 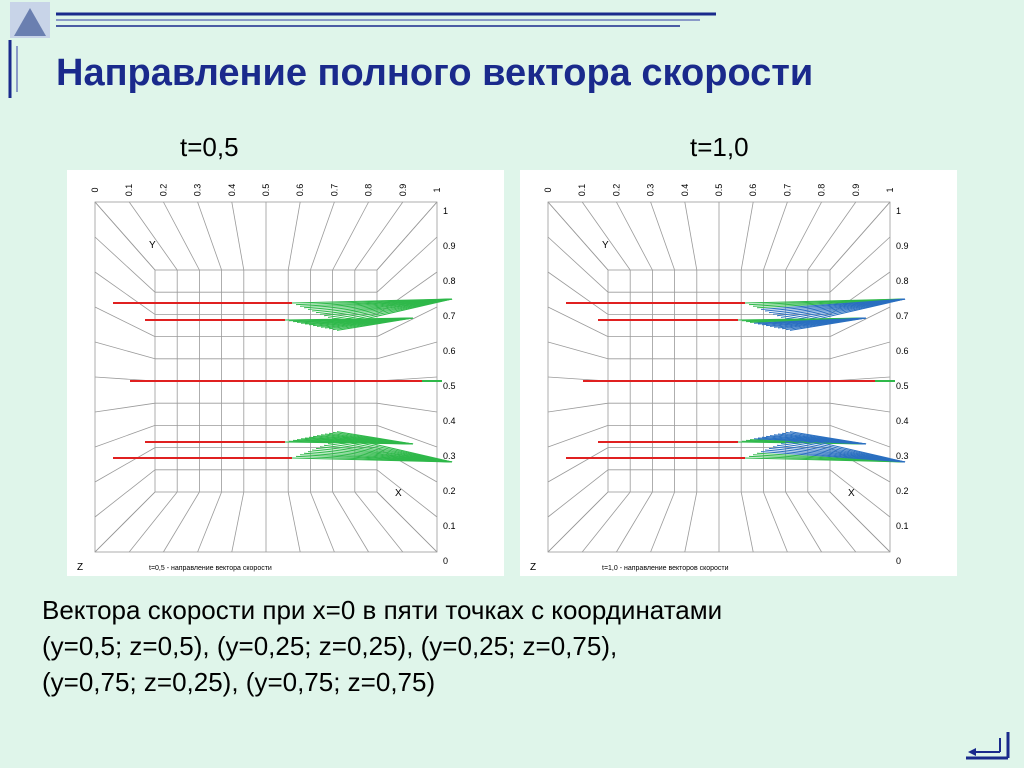 What do you see at coordinates (209, 147) in the screenshot?
I see `plot-label-left: t=0,5` at bounding box center [209, 147].